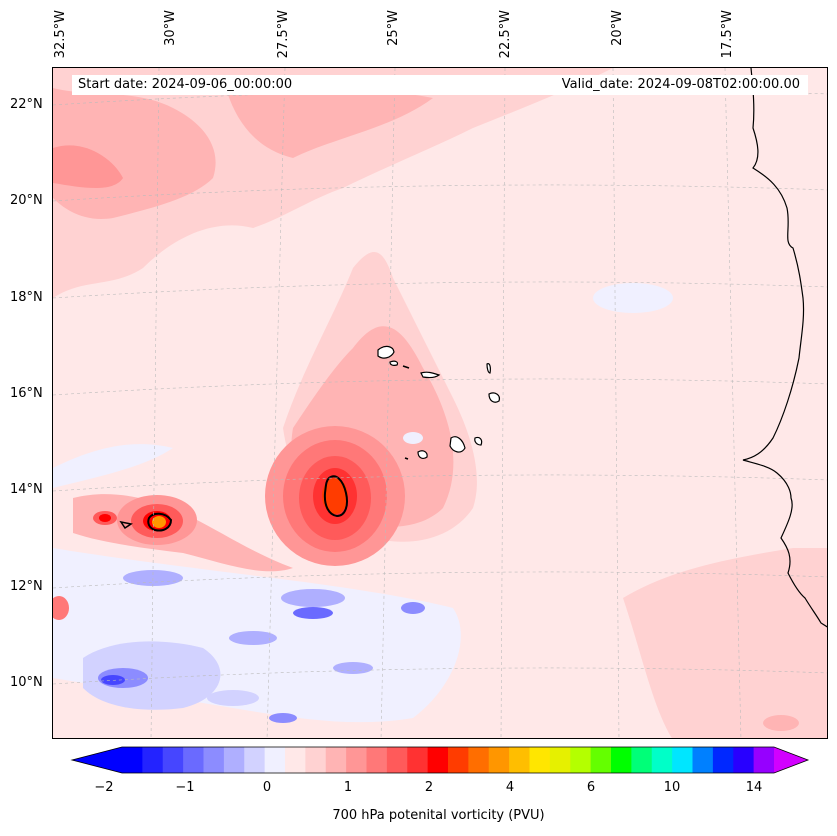  I want to click on pv-positive-field-southeast, so click(725, 643).